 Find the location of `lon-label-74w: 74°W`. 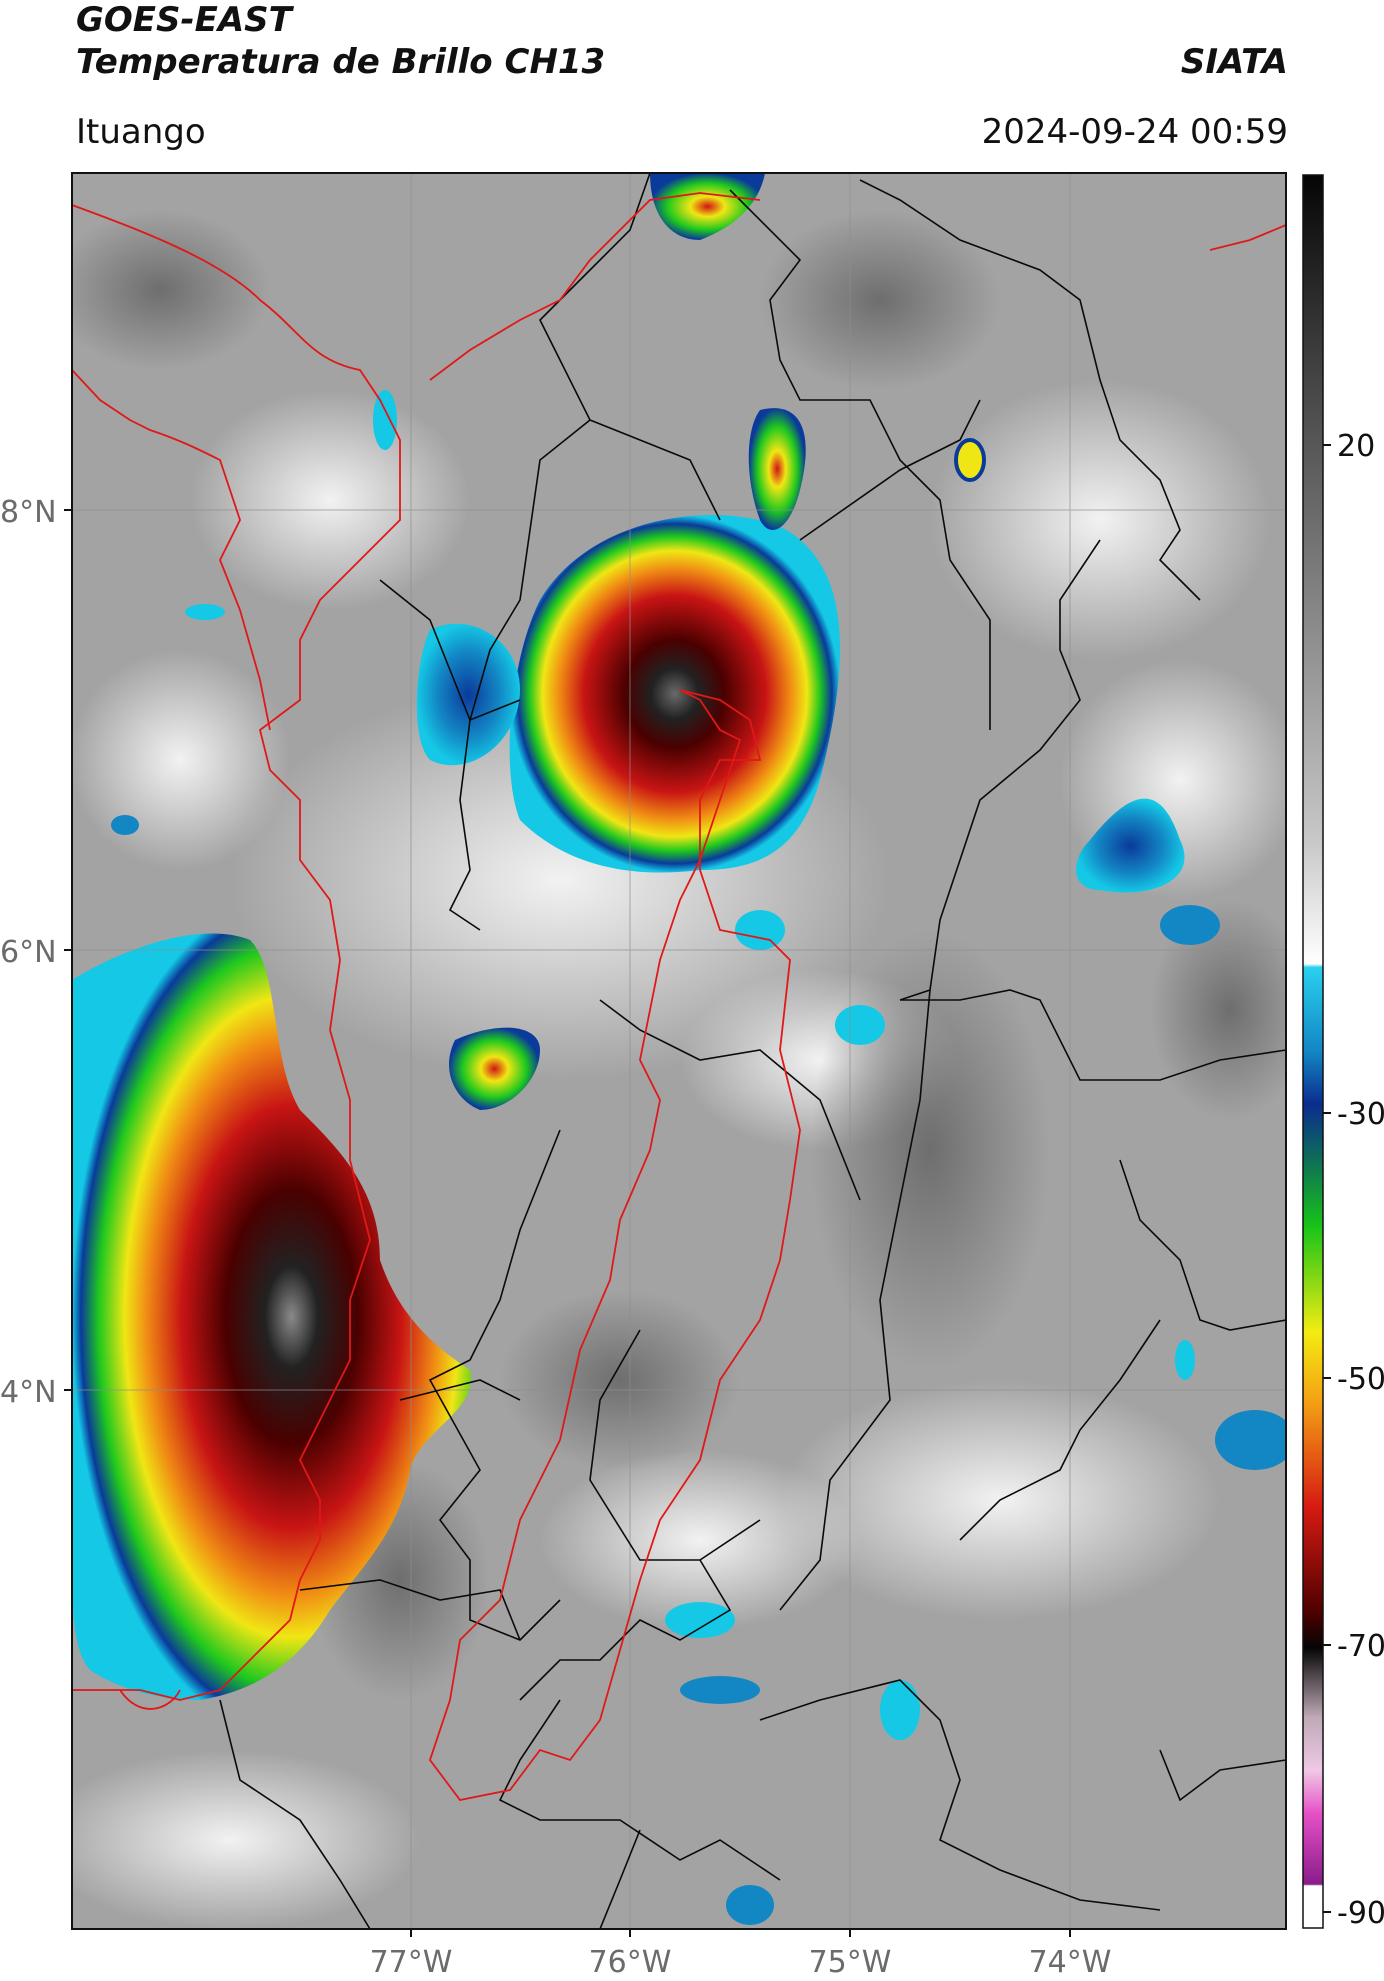

lon-label-74w: 74°W is located at coordinates (1070, 1962).